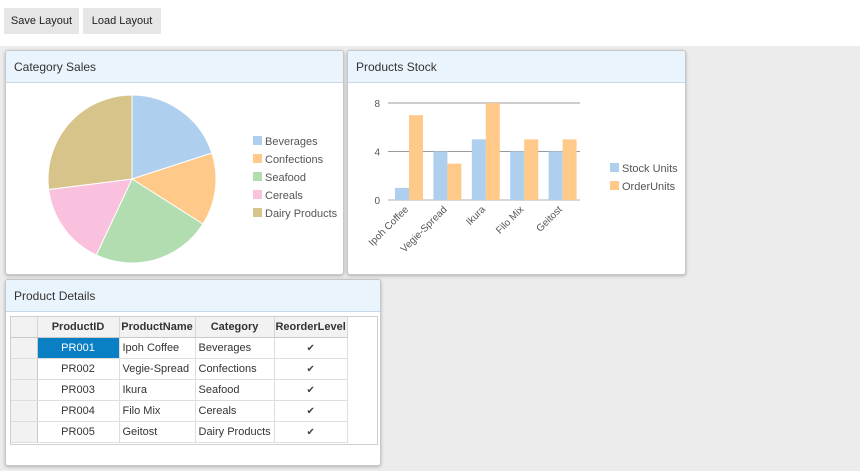  Describe the element at coordinates (257, 194) in the screenshot. I see `legend-swatch-cereals` at that location.